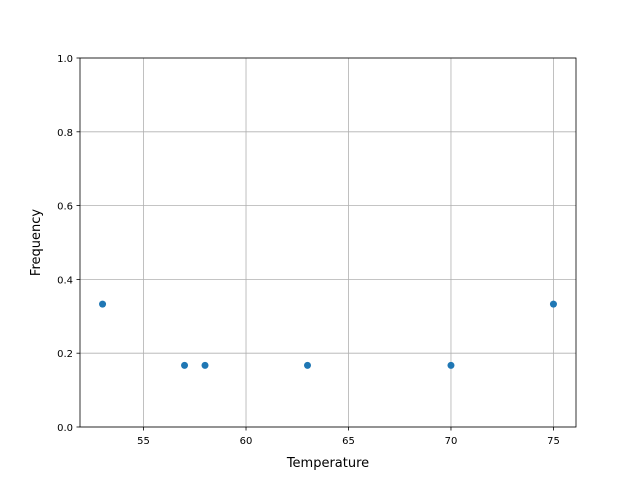 This screenshot has height=485, width=640. What do you see at coordinates (65, 59) in the screenshot?
I see `y-tick-label: 1.0` at bounding box center [65, 59].